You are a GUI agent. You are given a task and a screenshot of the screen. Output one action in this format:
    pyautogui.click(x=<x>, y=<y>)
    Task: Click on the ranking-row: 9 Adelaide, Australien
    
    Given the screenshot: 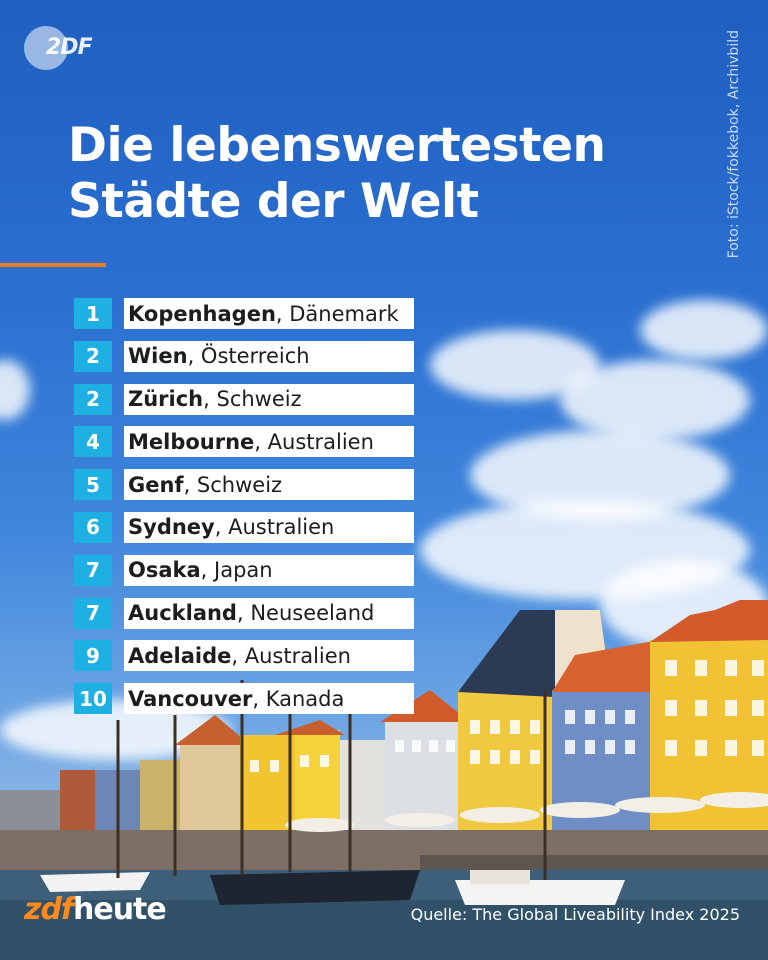 What is the action you would take?
    pyautogui.click(x=244, y=656)
    